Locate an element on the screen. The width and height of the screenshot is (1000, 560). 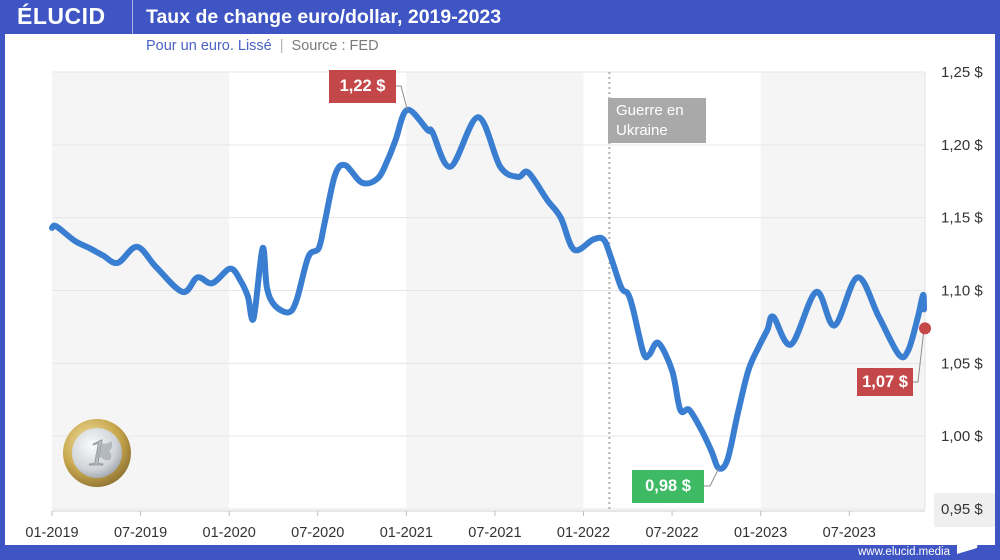
footer-url: www.elucid.media is located at coordinates (903, 552).